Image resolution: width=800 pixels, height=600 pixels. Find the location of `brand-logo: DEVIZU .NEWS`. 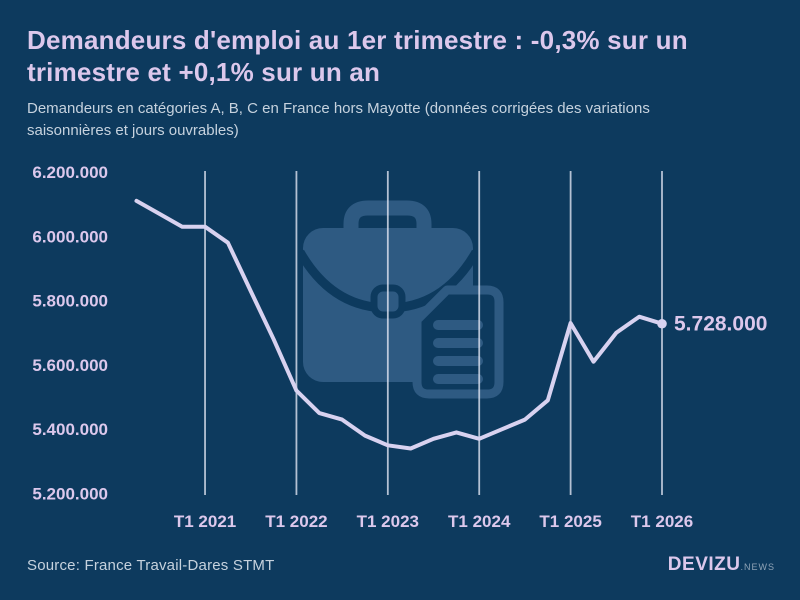

brand-logo: DEVIZU .NEWS is located at coordinates (721, 565).